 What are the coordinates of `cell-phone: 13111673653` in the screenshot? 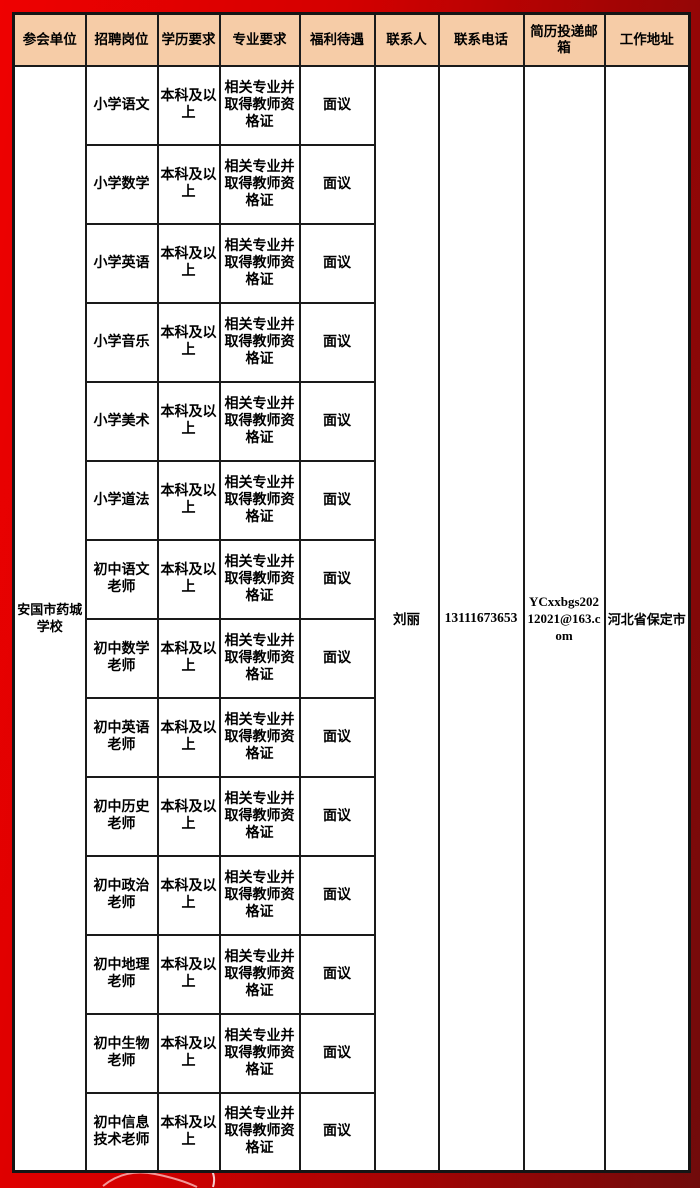 It's located at (481, 618).